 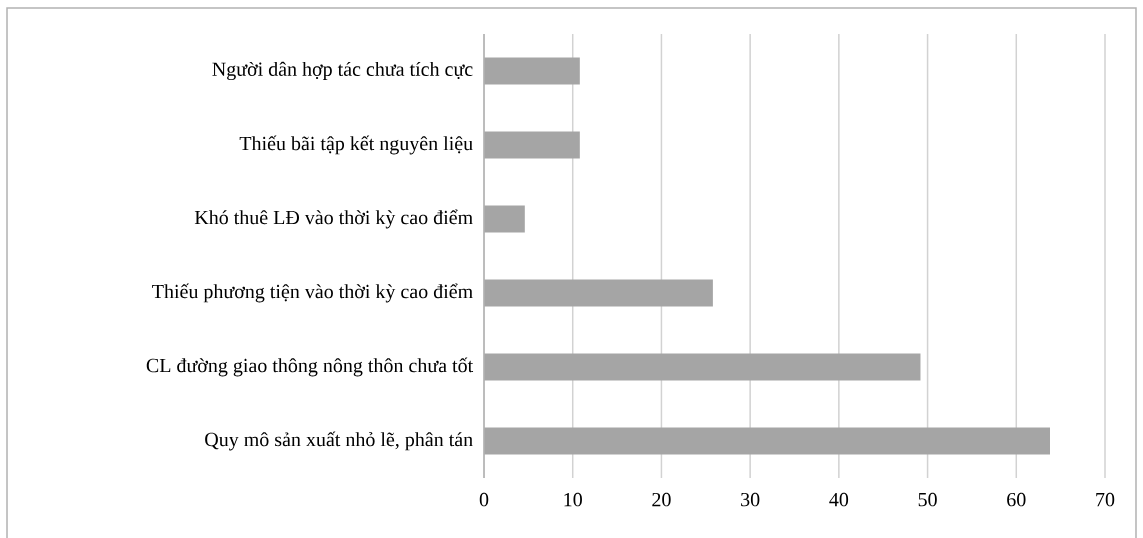 I want to click on x-tick-label: 0, so click(x=484, y=499).